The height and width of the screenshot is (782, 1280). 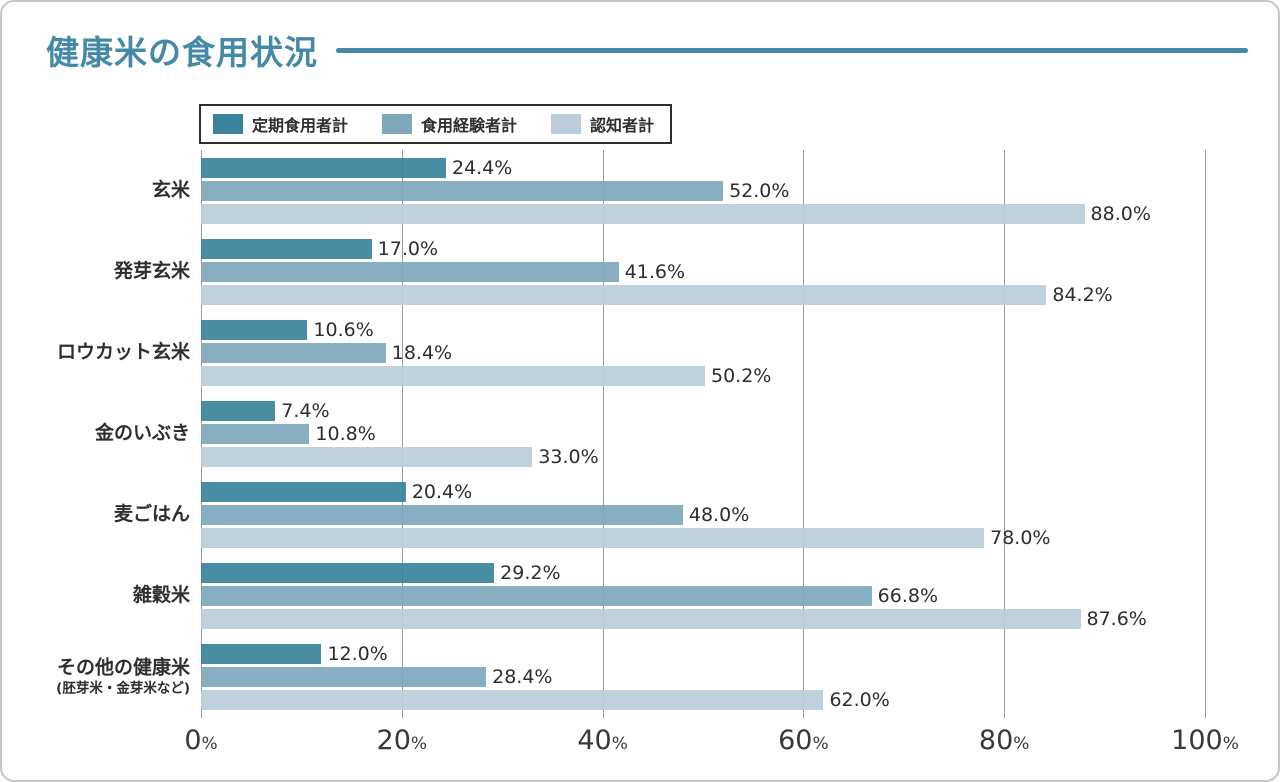 I want to click on category-label: 雑穀米, so click(x=97, y=596).